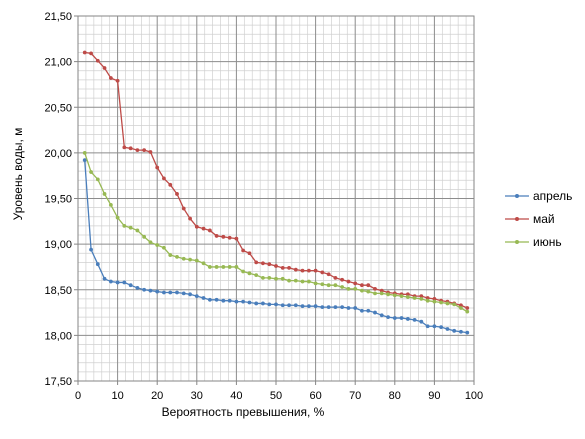  What do you see at coordinates (243, 412) in the screenshot?
I see `x-axis-label: Вероятность превышения, %` at bounding box center [243, 412].